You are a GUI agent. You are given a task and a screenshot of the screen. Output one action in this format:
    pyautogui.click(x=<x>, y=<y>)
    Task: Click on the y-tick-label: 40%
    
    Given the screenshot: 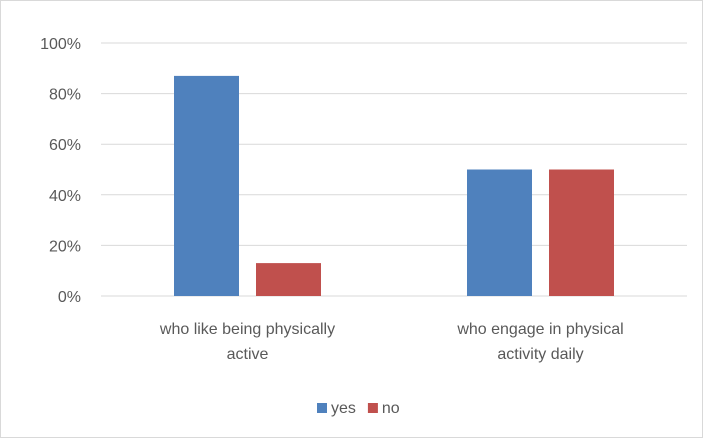 What is the action you would take?
    pyautogui.click(x=65, y=196)
    